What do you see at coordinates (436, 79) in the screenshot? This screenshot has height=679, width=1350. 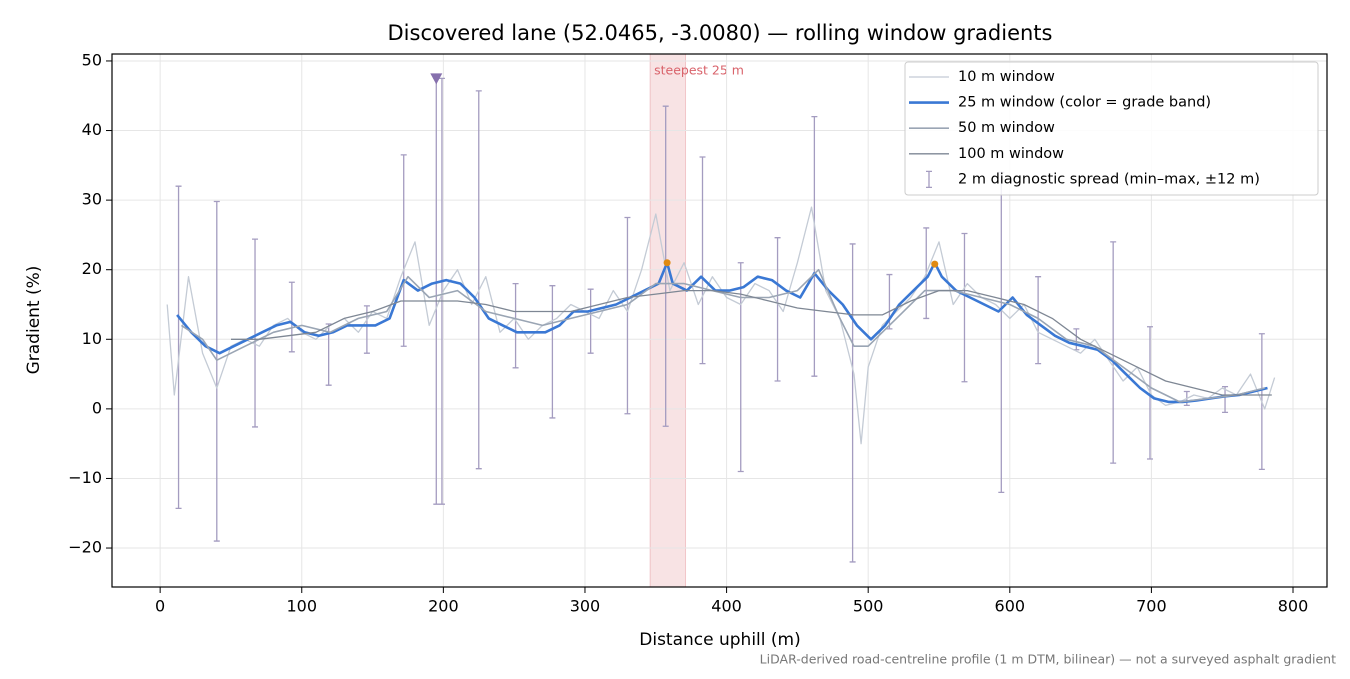 I see `marker-triangle` at bounding box center [436, 79].